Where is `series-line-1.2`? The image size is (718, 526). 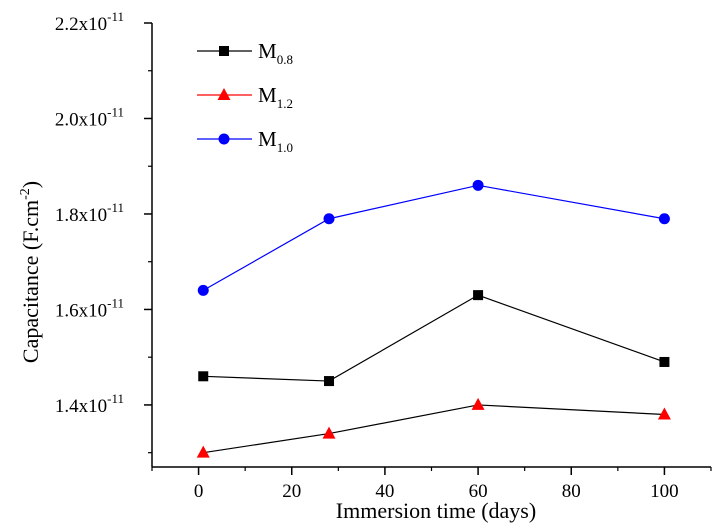 series-line-1.2 is located at coordinates (434, 429).